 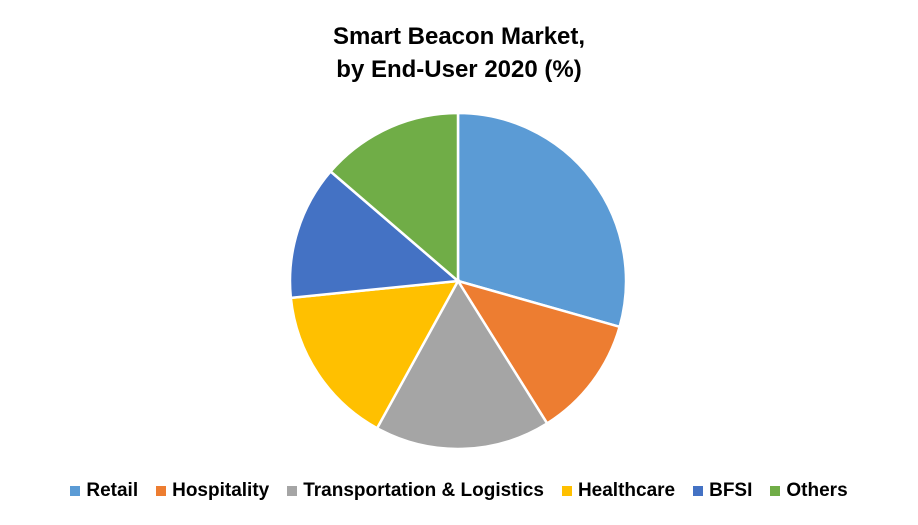 What do you see at coordinates (375, 234) in the screenshot?
I see `pie-slice-bfsi` at bounding box center [375, 234].